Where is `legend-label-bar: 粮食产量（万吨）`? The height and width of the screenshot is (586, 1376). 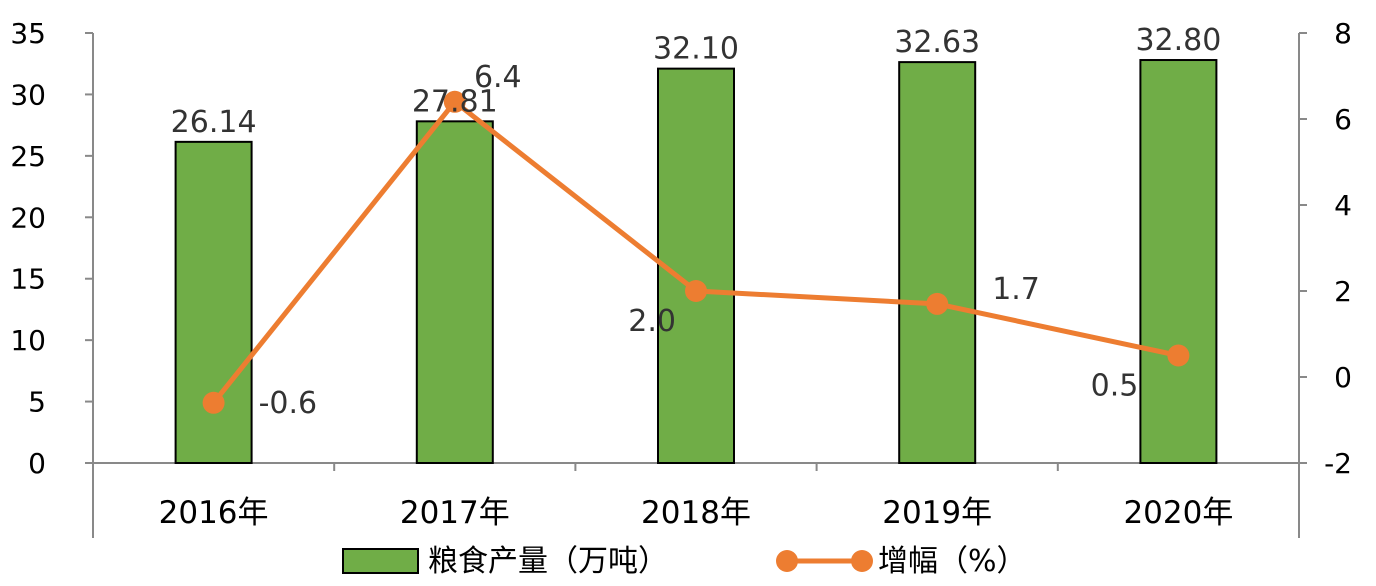 legend-label-bar: 粮食产量（万吨） is located at coordinates (548, 561).